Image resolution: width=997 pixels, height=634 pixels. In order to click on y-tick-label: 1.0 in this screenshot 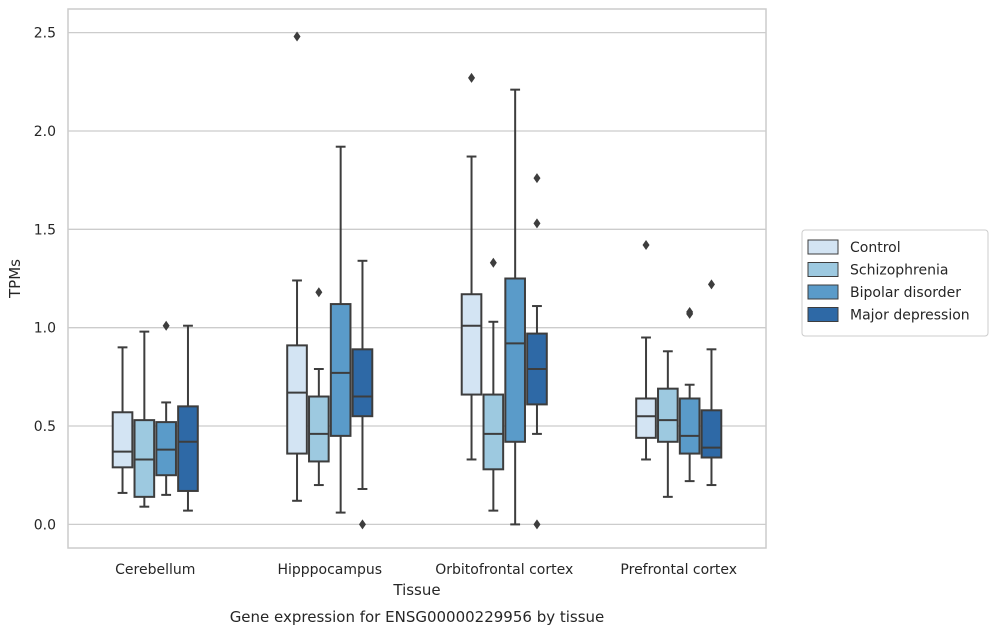, I will do `click(45, 329)`.